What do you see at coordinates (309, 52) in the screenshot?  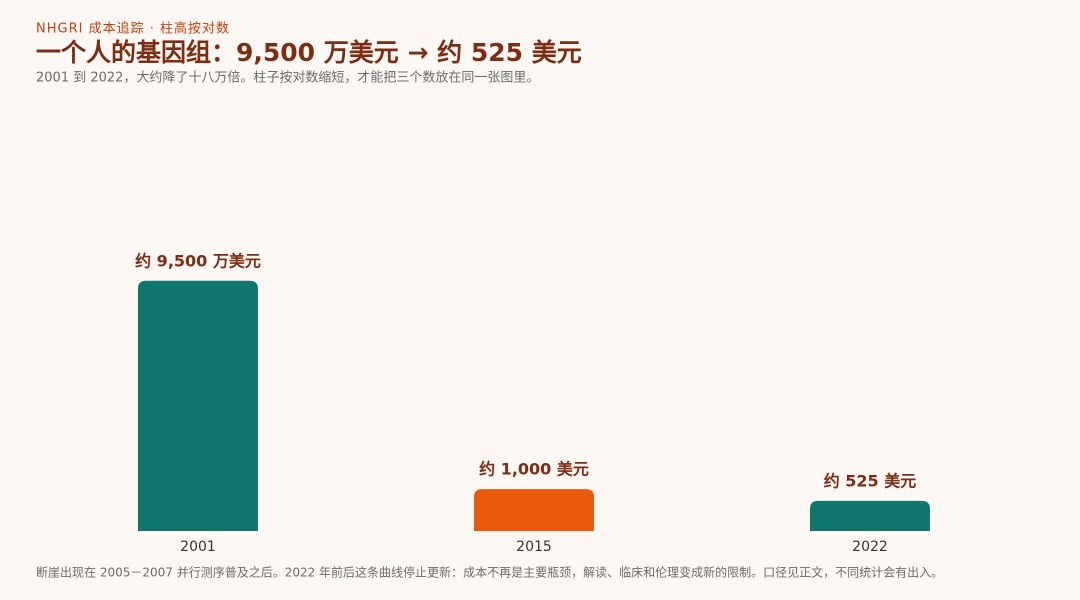 I see `chart-title: 一个人的基因组：9,500 万美元 → 约 525 美元` at bounding box center [309, 52].